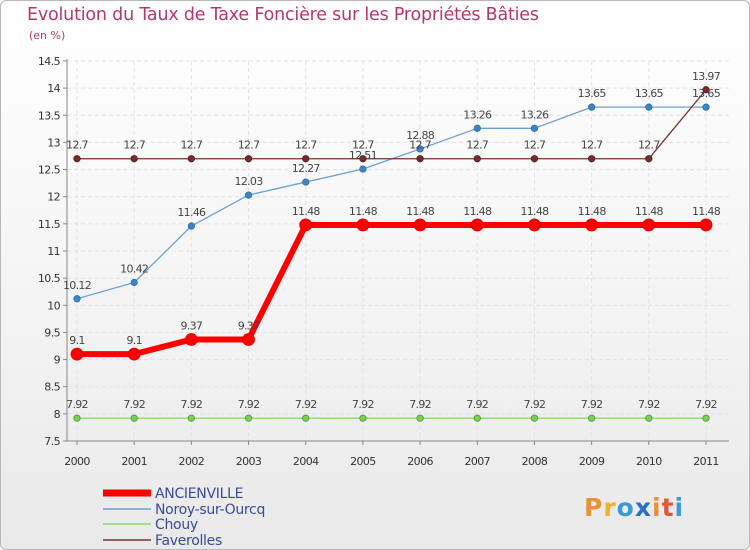 This screenshot has width=750, height=550. What do you see at coordinates (49, 61) in the screenshot?
I see `y-tick-label: 14.5` at bounding box center [49, 61].